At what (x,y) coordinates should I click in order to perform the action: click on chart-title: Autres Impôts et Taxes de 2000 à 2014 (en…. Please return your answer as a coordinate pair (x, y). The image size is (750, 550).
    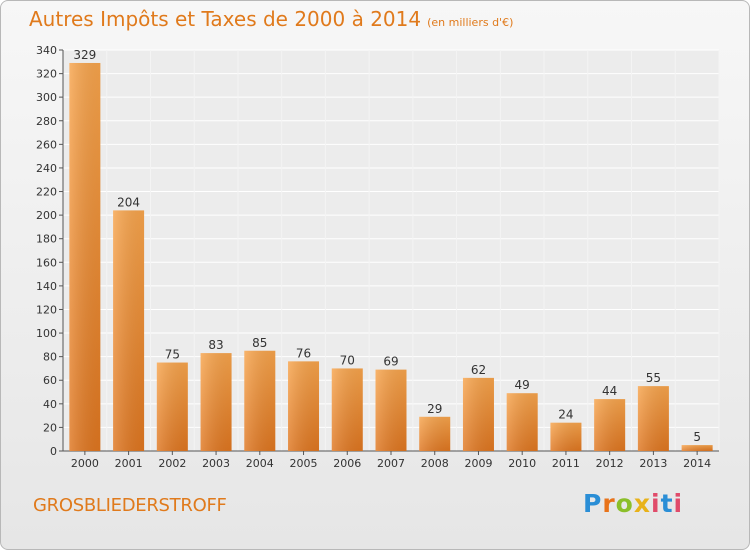
    Looking at the image, I should click on (271, 19).